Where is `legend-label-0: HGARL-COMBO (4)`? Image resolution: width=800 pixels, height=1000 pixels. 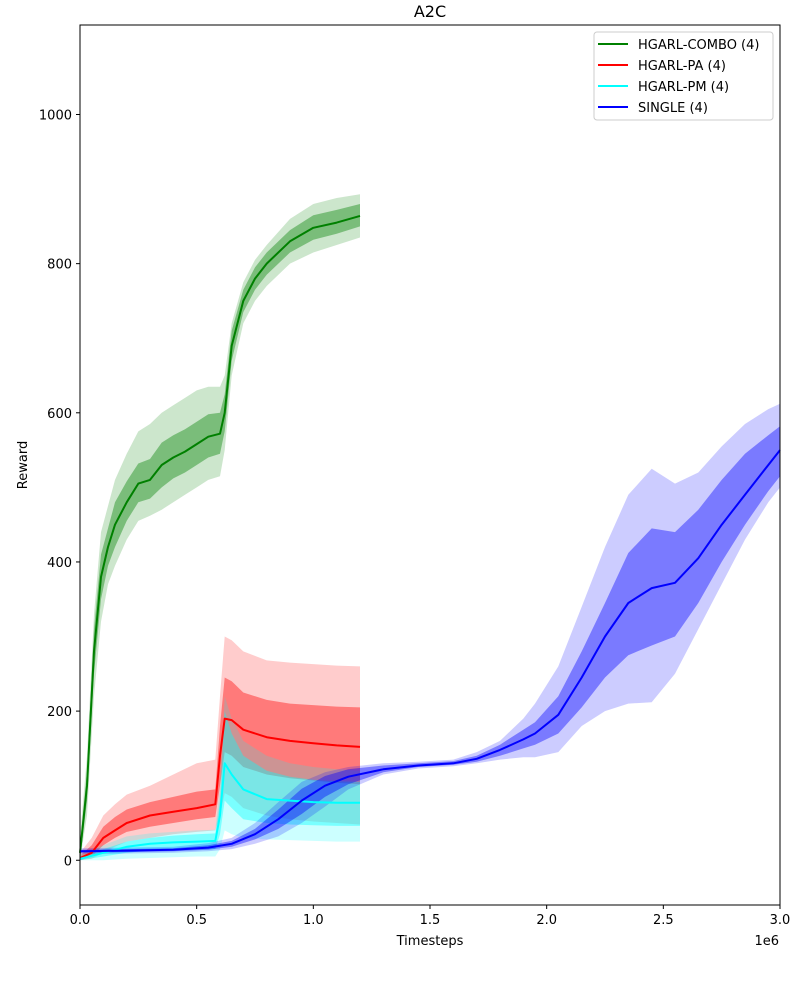
legend-label-0: HGARL-COMBO (4) is located at coordinates (698, 45).